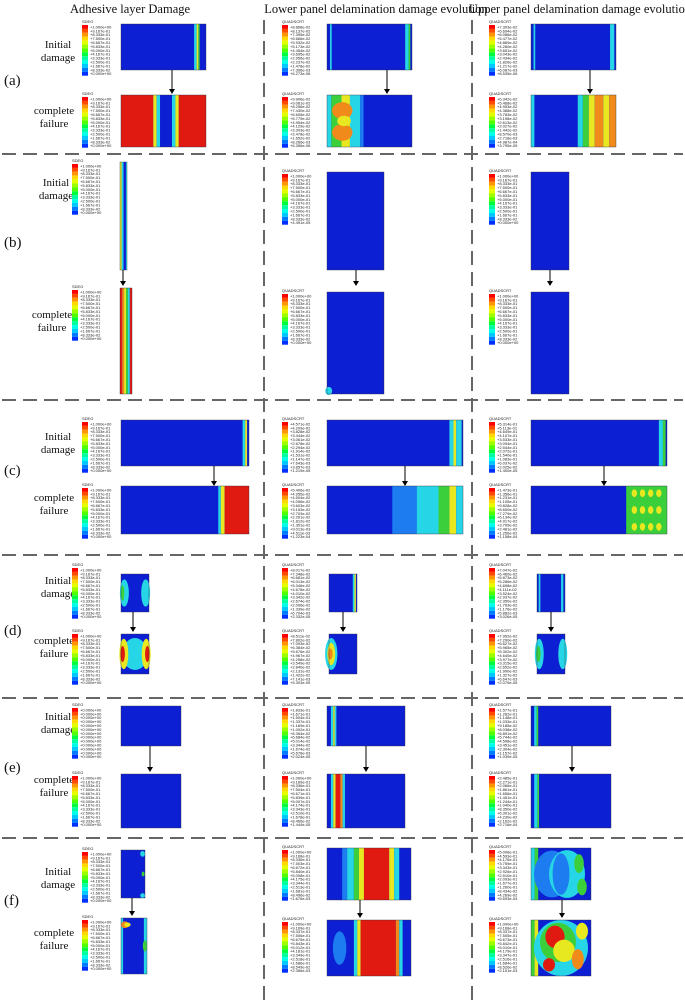  What do you see at coordinates (300, 137) in the screenshot?
I see `legend-value: +1.652e-02` at bounding box center [300, 137].